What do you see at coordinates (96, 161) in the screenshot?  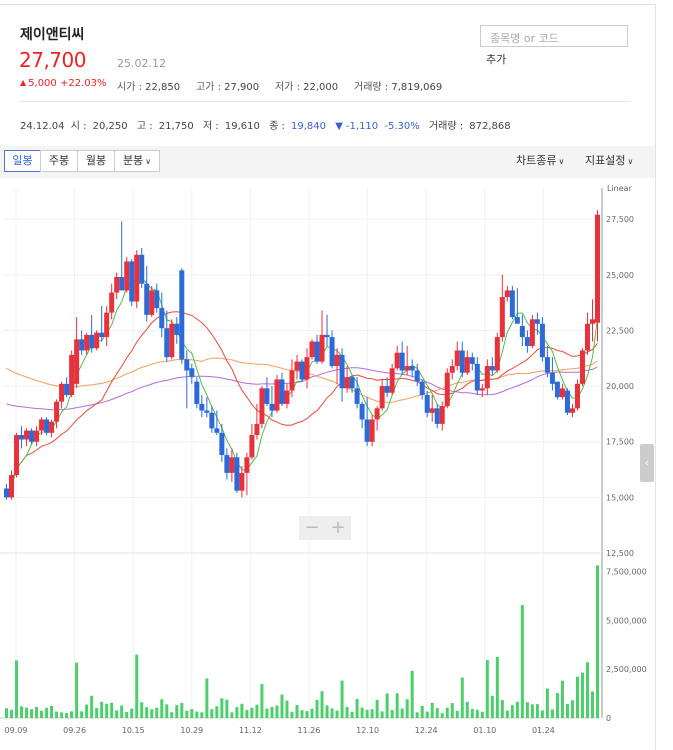 I see `tab-monthly: 월봉` at bounding box center [96, 161].